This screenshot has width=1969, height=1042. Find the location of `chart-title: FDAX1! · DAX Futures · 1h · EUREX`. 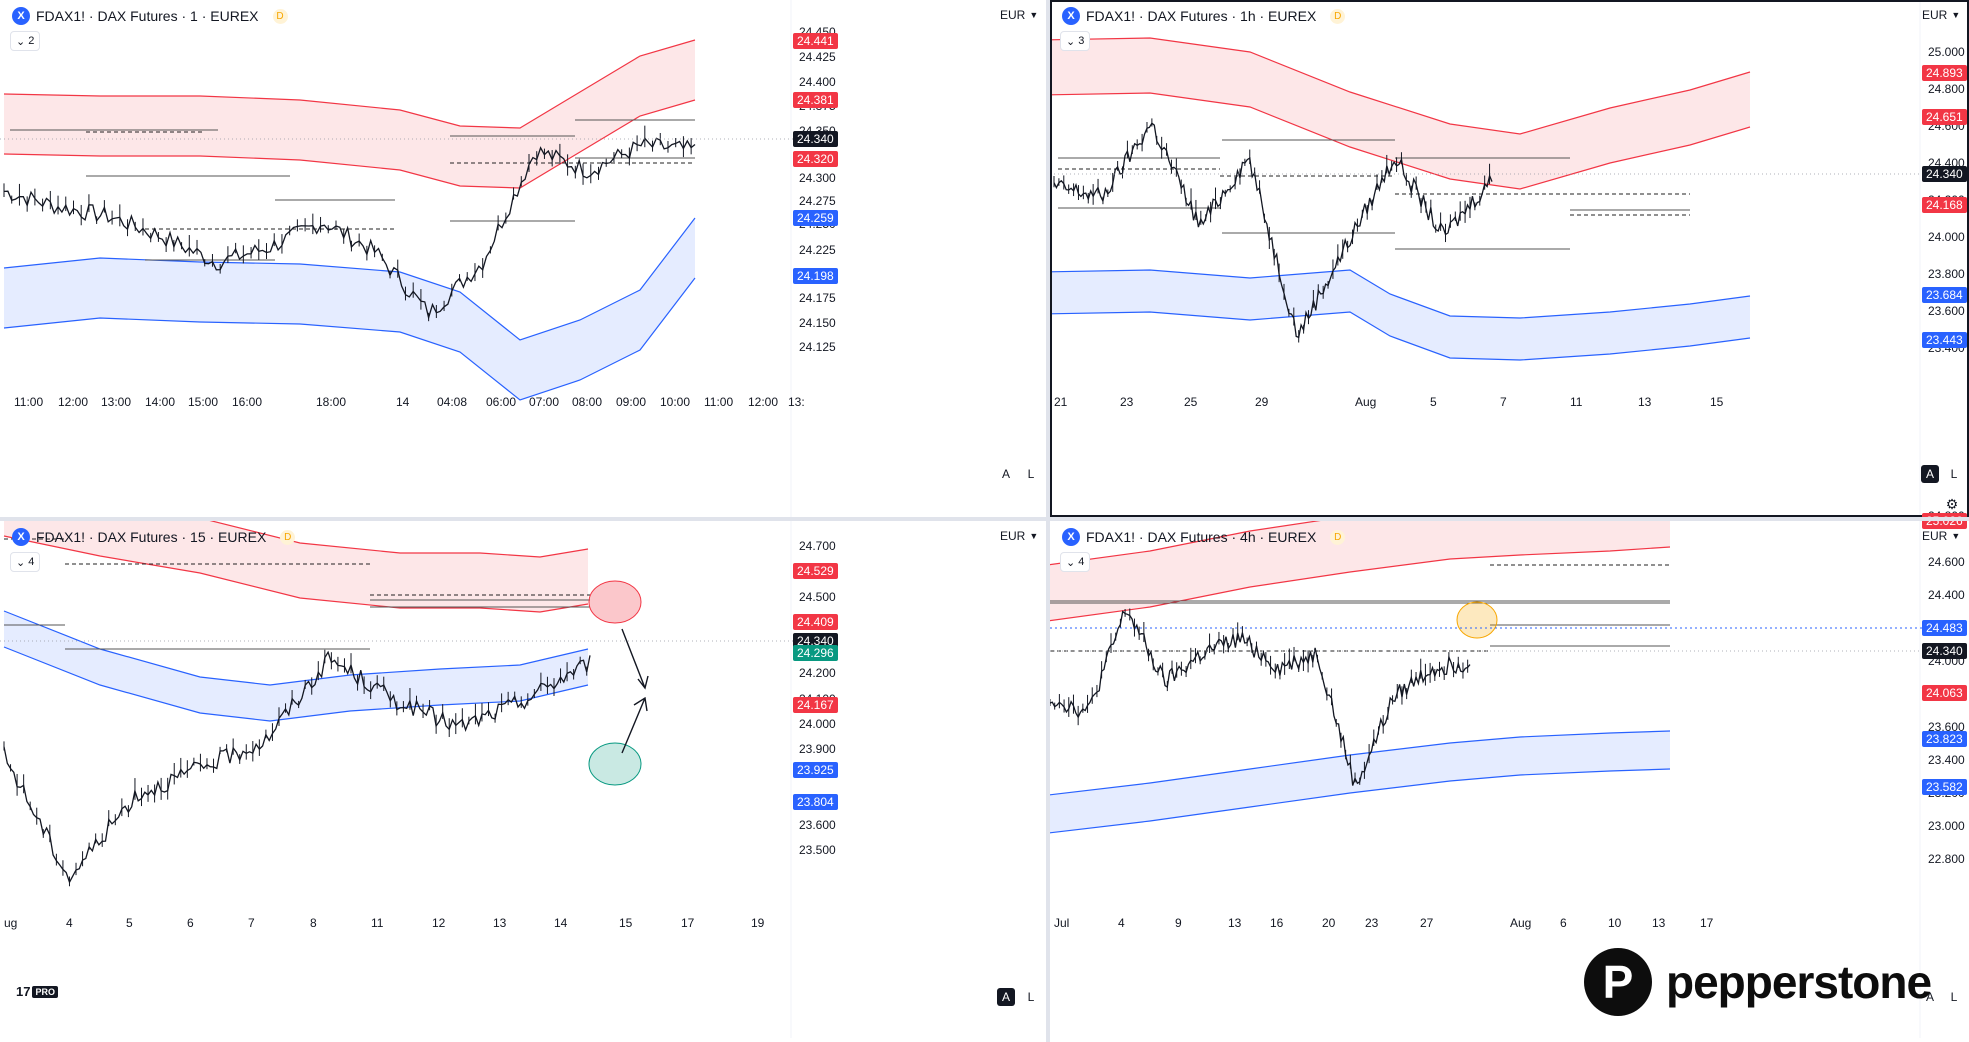

chart-title: FDAX1! · DAX Futures · 1h · EUREX is located at coordinates (1201, 16).